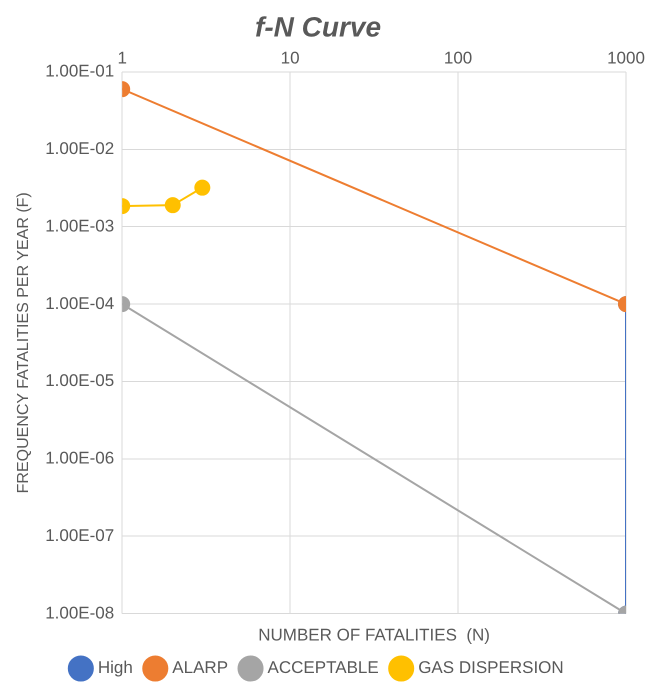 This screenshot has height=695, width=656. Describe the element at coordinates (23, 343) in the screenshot. I see `y-axis-title: FREQUENCY FATALITIES PER YEAR (F)` at that location.